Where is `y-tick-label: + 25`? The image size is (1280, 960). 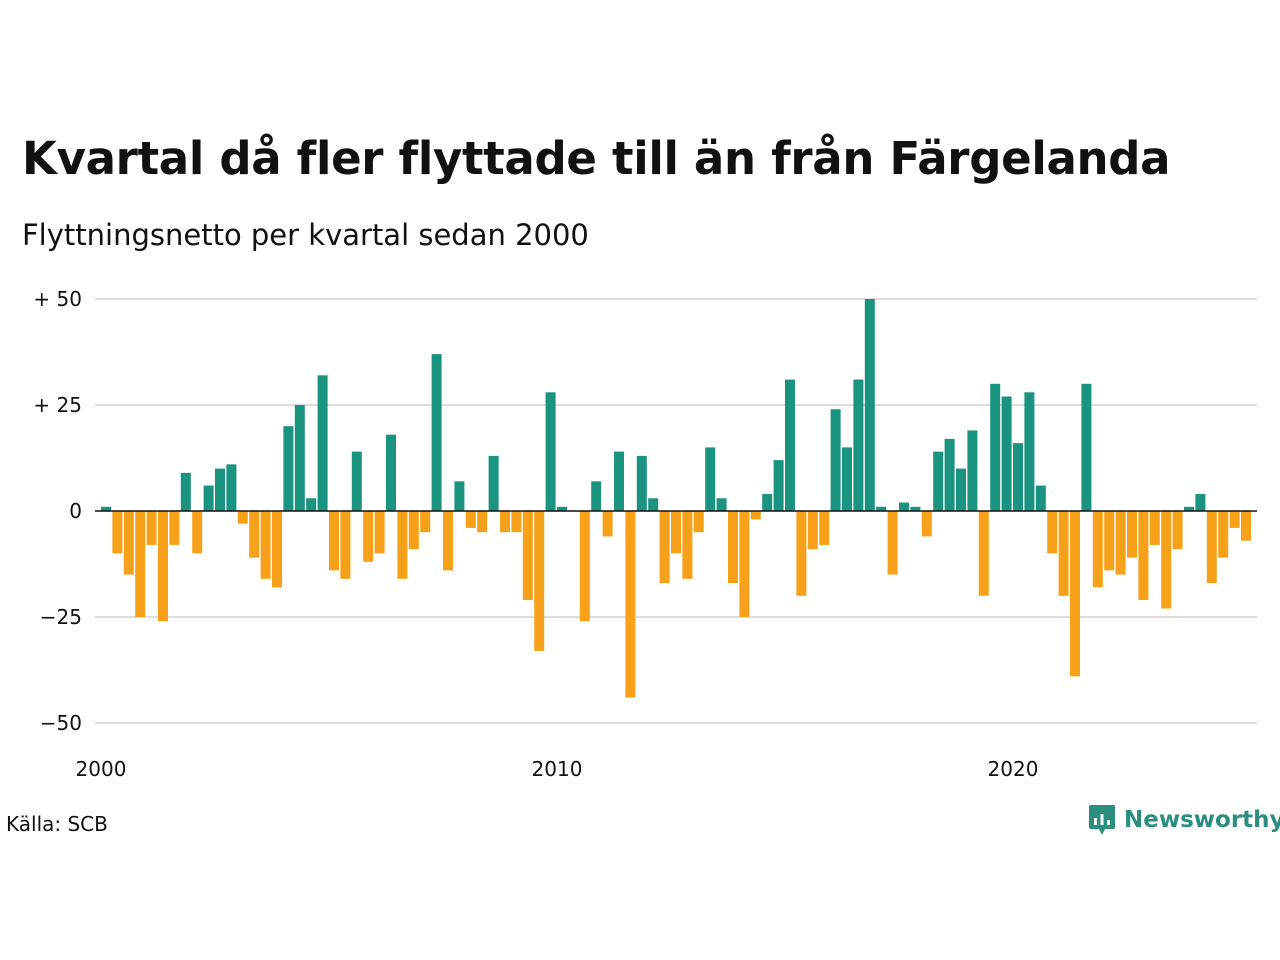 y-tick-label: + 25 is located at coordinates (57, 405).